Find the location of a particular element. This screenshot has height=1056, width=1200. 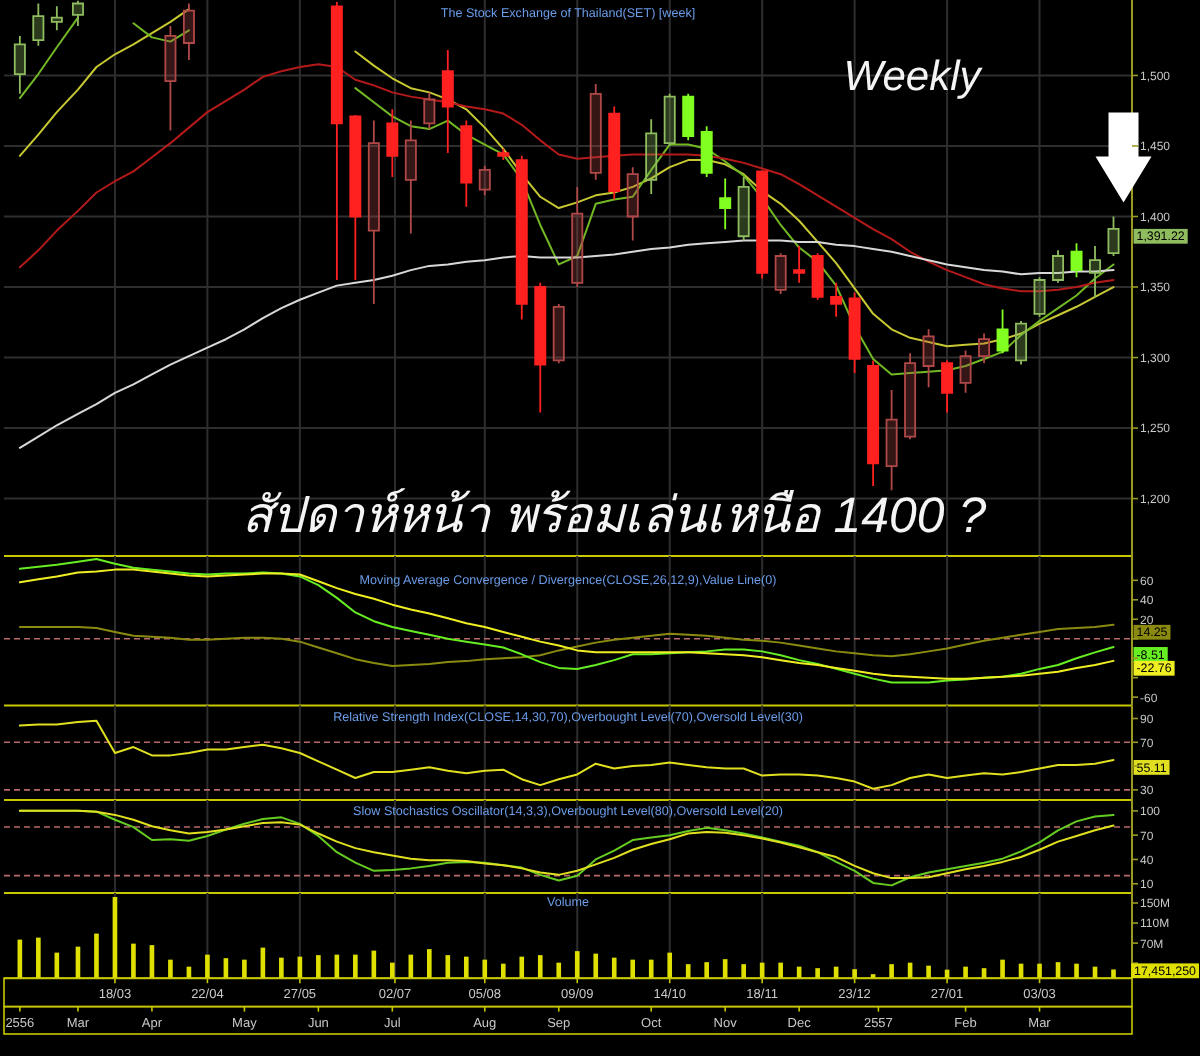

annotation: สัปดาห์หน้า พร้อมเล่นเหนือ 1400 ? is located at coordinates (614, 516).